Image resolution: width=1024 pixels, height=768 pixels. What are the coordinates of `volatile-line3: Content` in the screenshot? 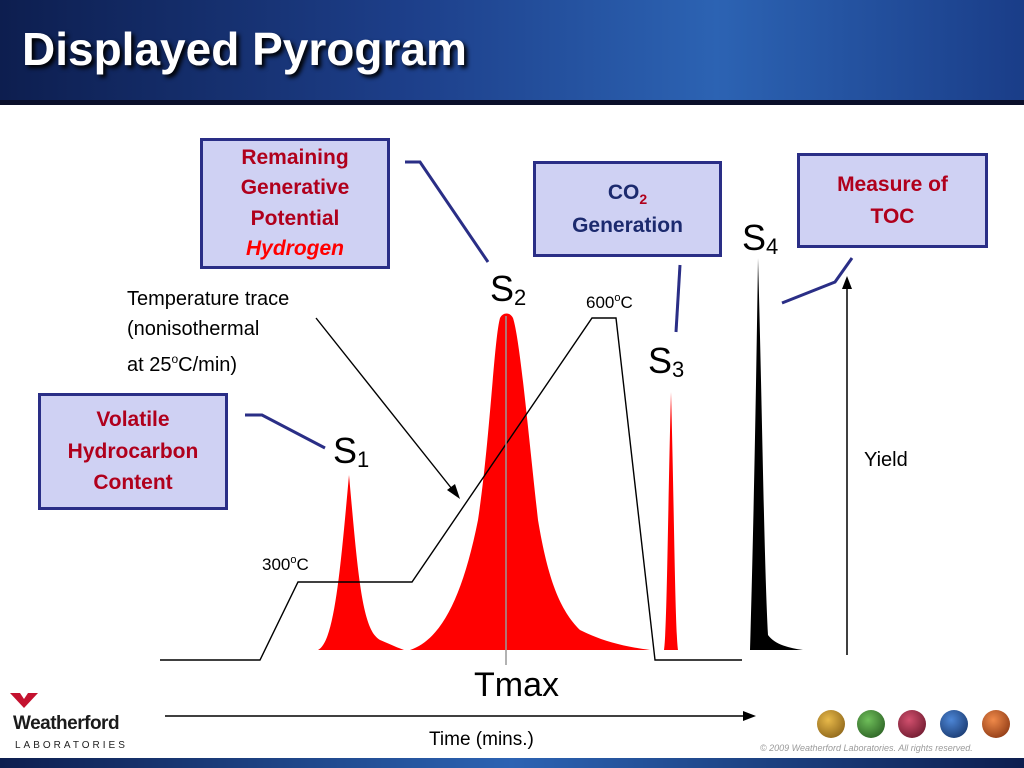 It's located at (133, 483).